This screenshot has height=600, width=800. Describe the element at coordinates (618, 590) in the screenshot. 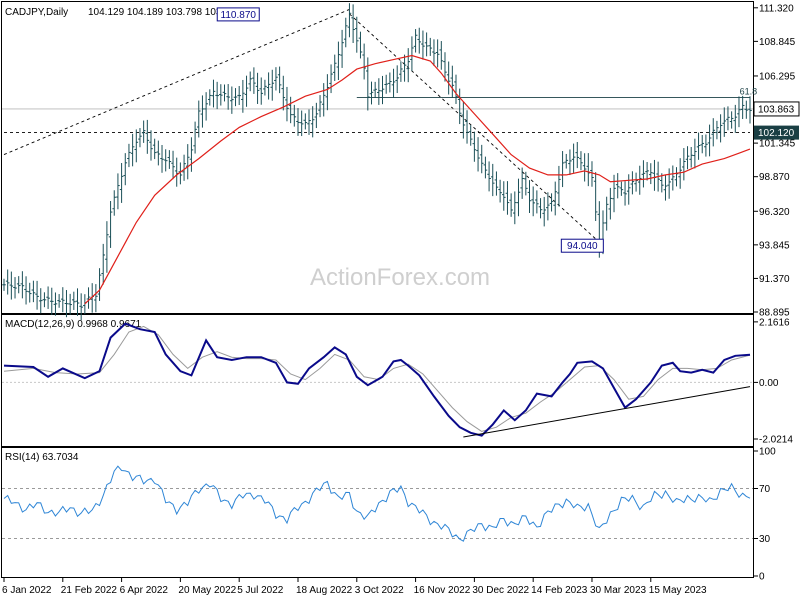

I see `x-tick-label: 30 Mar 2023` at that location.